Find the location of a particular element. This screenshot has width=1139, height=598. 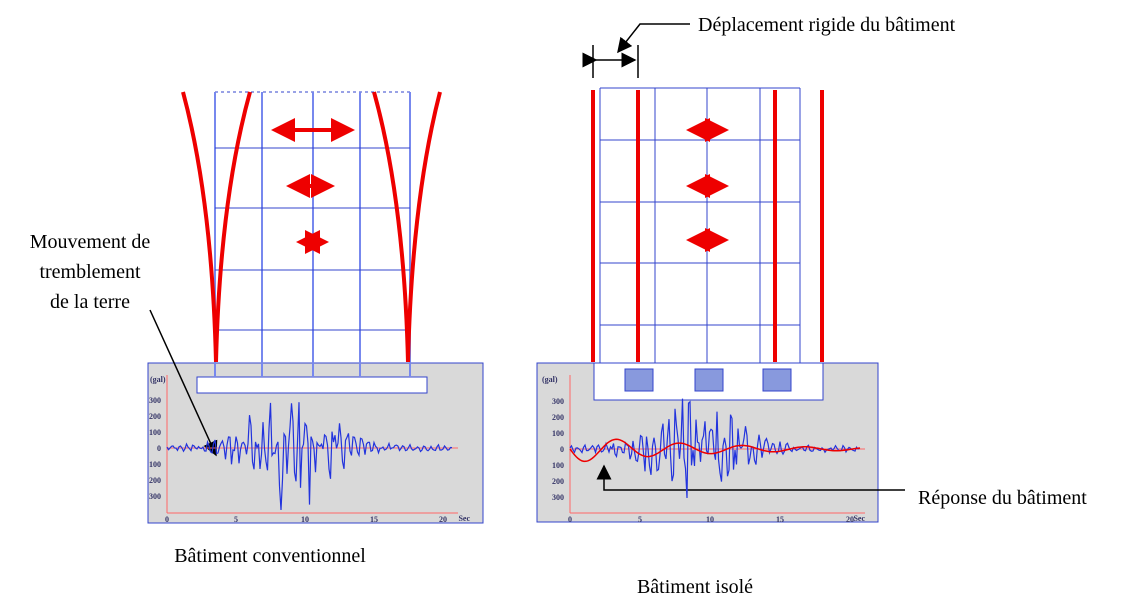

rigid-label: Déplacement rigide du bâtiment is located at coordinates (827, 25).